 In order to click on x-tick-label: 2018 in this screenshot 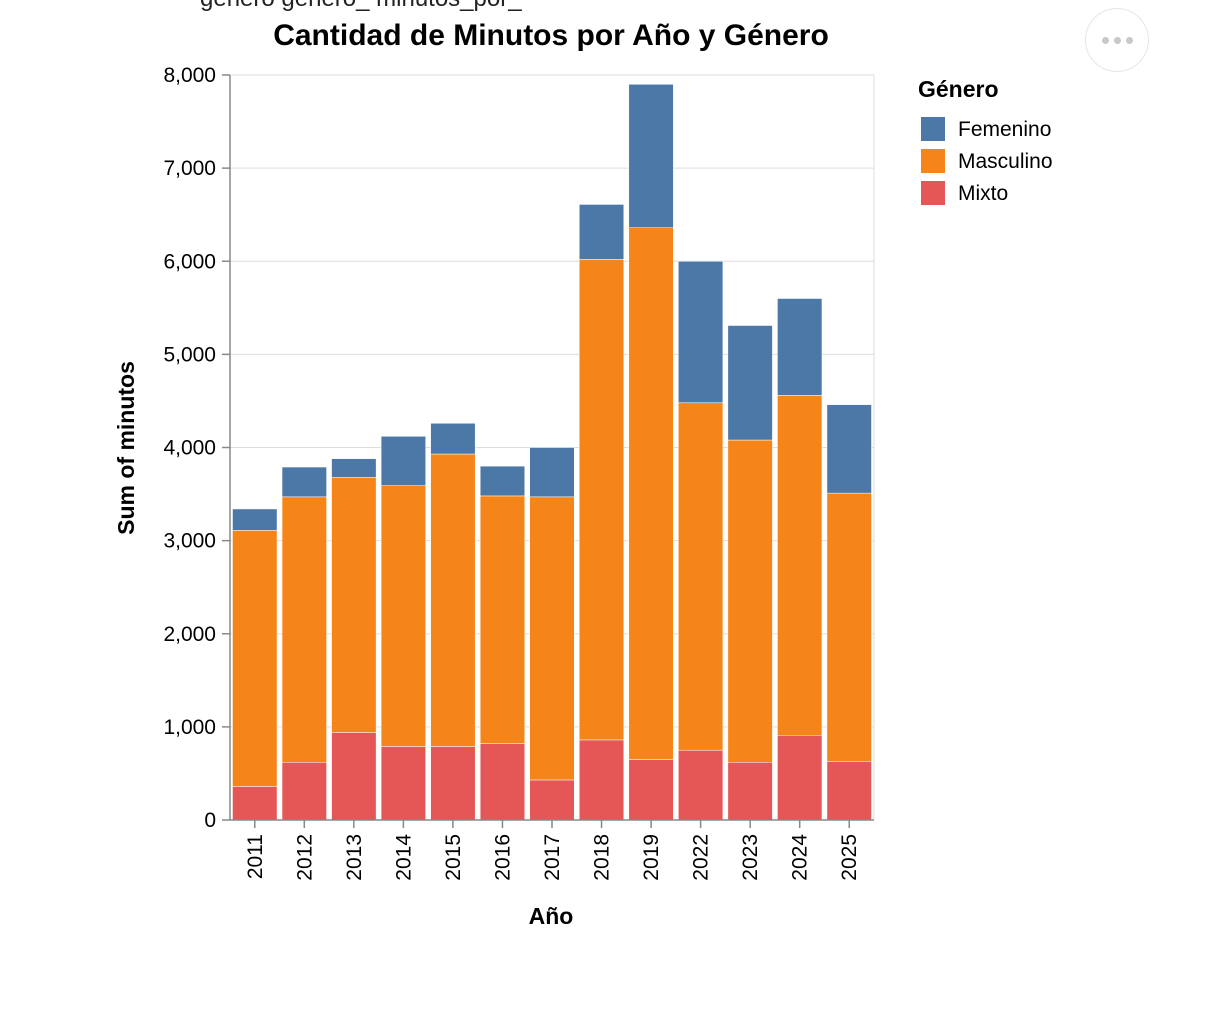, I will do `click(602, 857)`.